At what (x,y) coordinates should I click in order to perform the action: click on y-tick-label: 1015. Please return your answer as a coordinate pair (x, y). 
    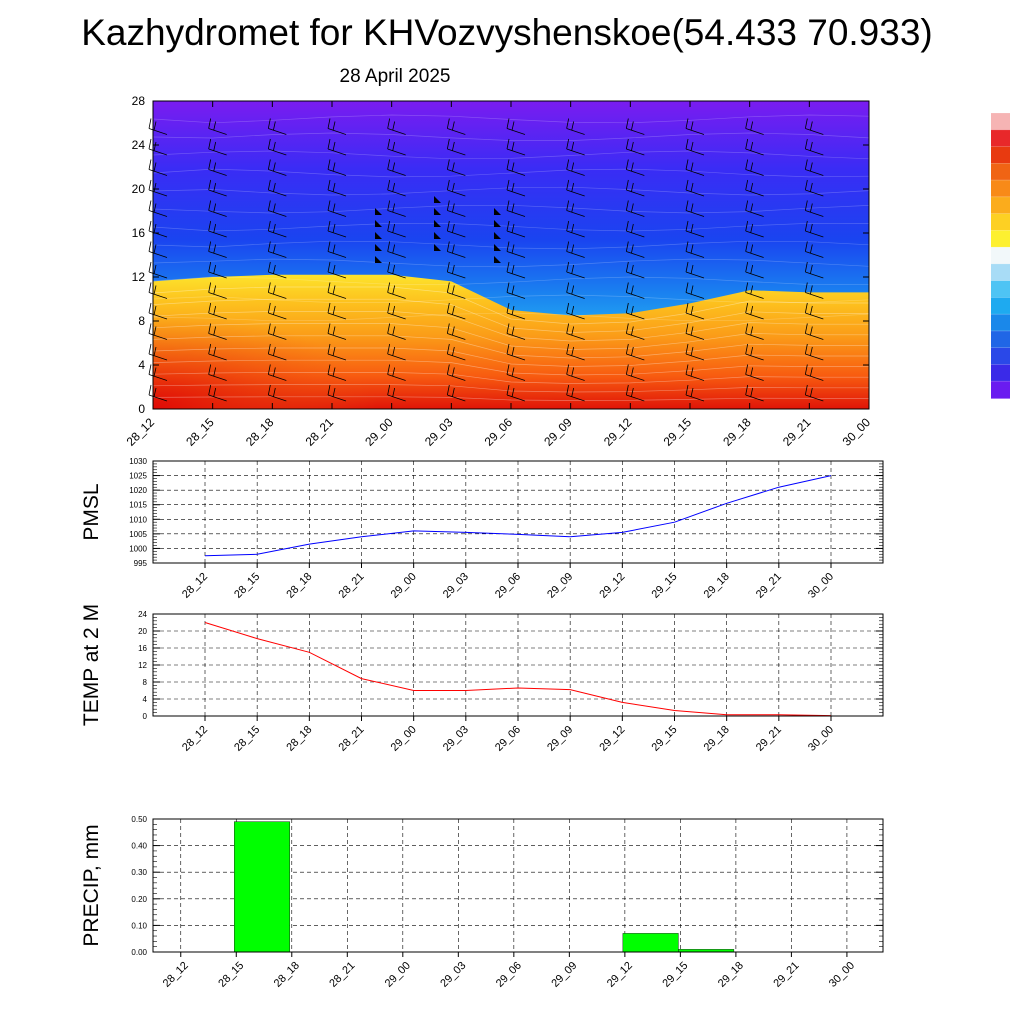
    Looking at the image, I should click on (138, 505).